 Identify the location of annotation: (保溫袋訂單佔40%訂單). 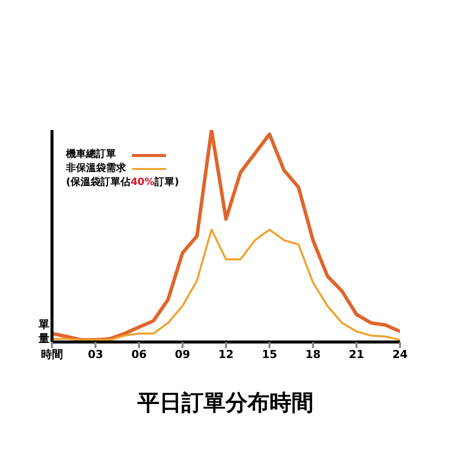
(123, 182).